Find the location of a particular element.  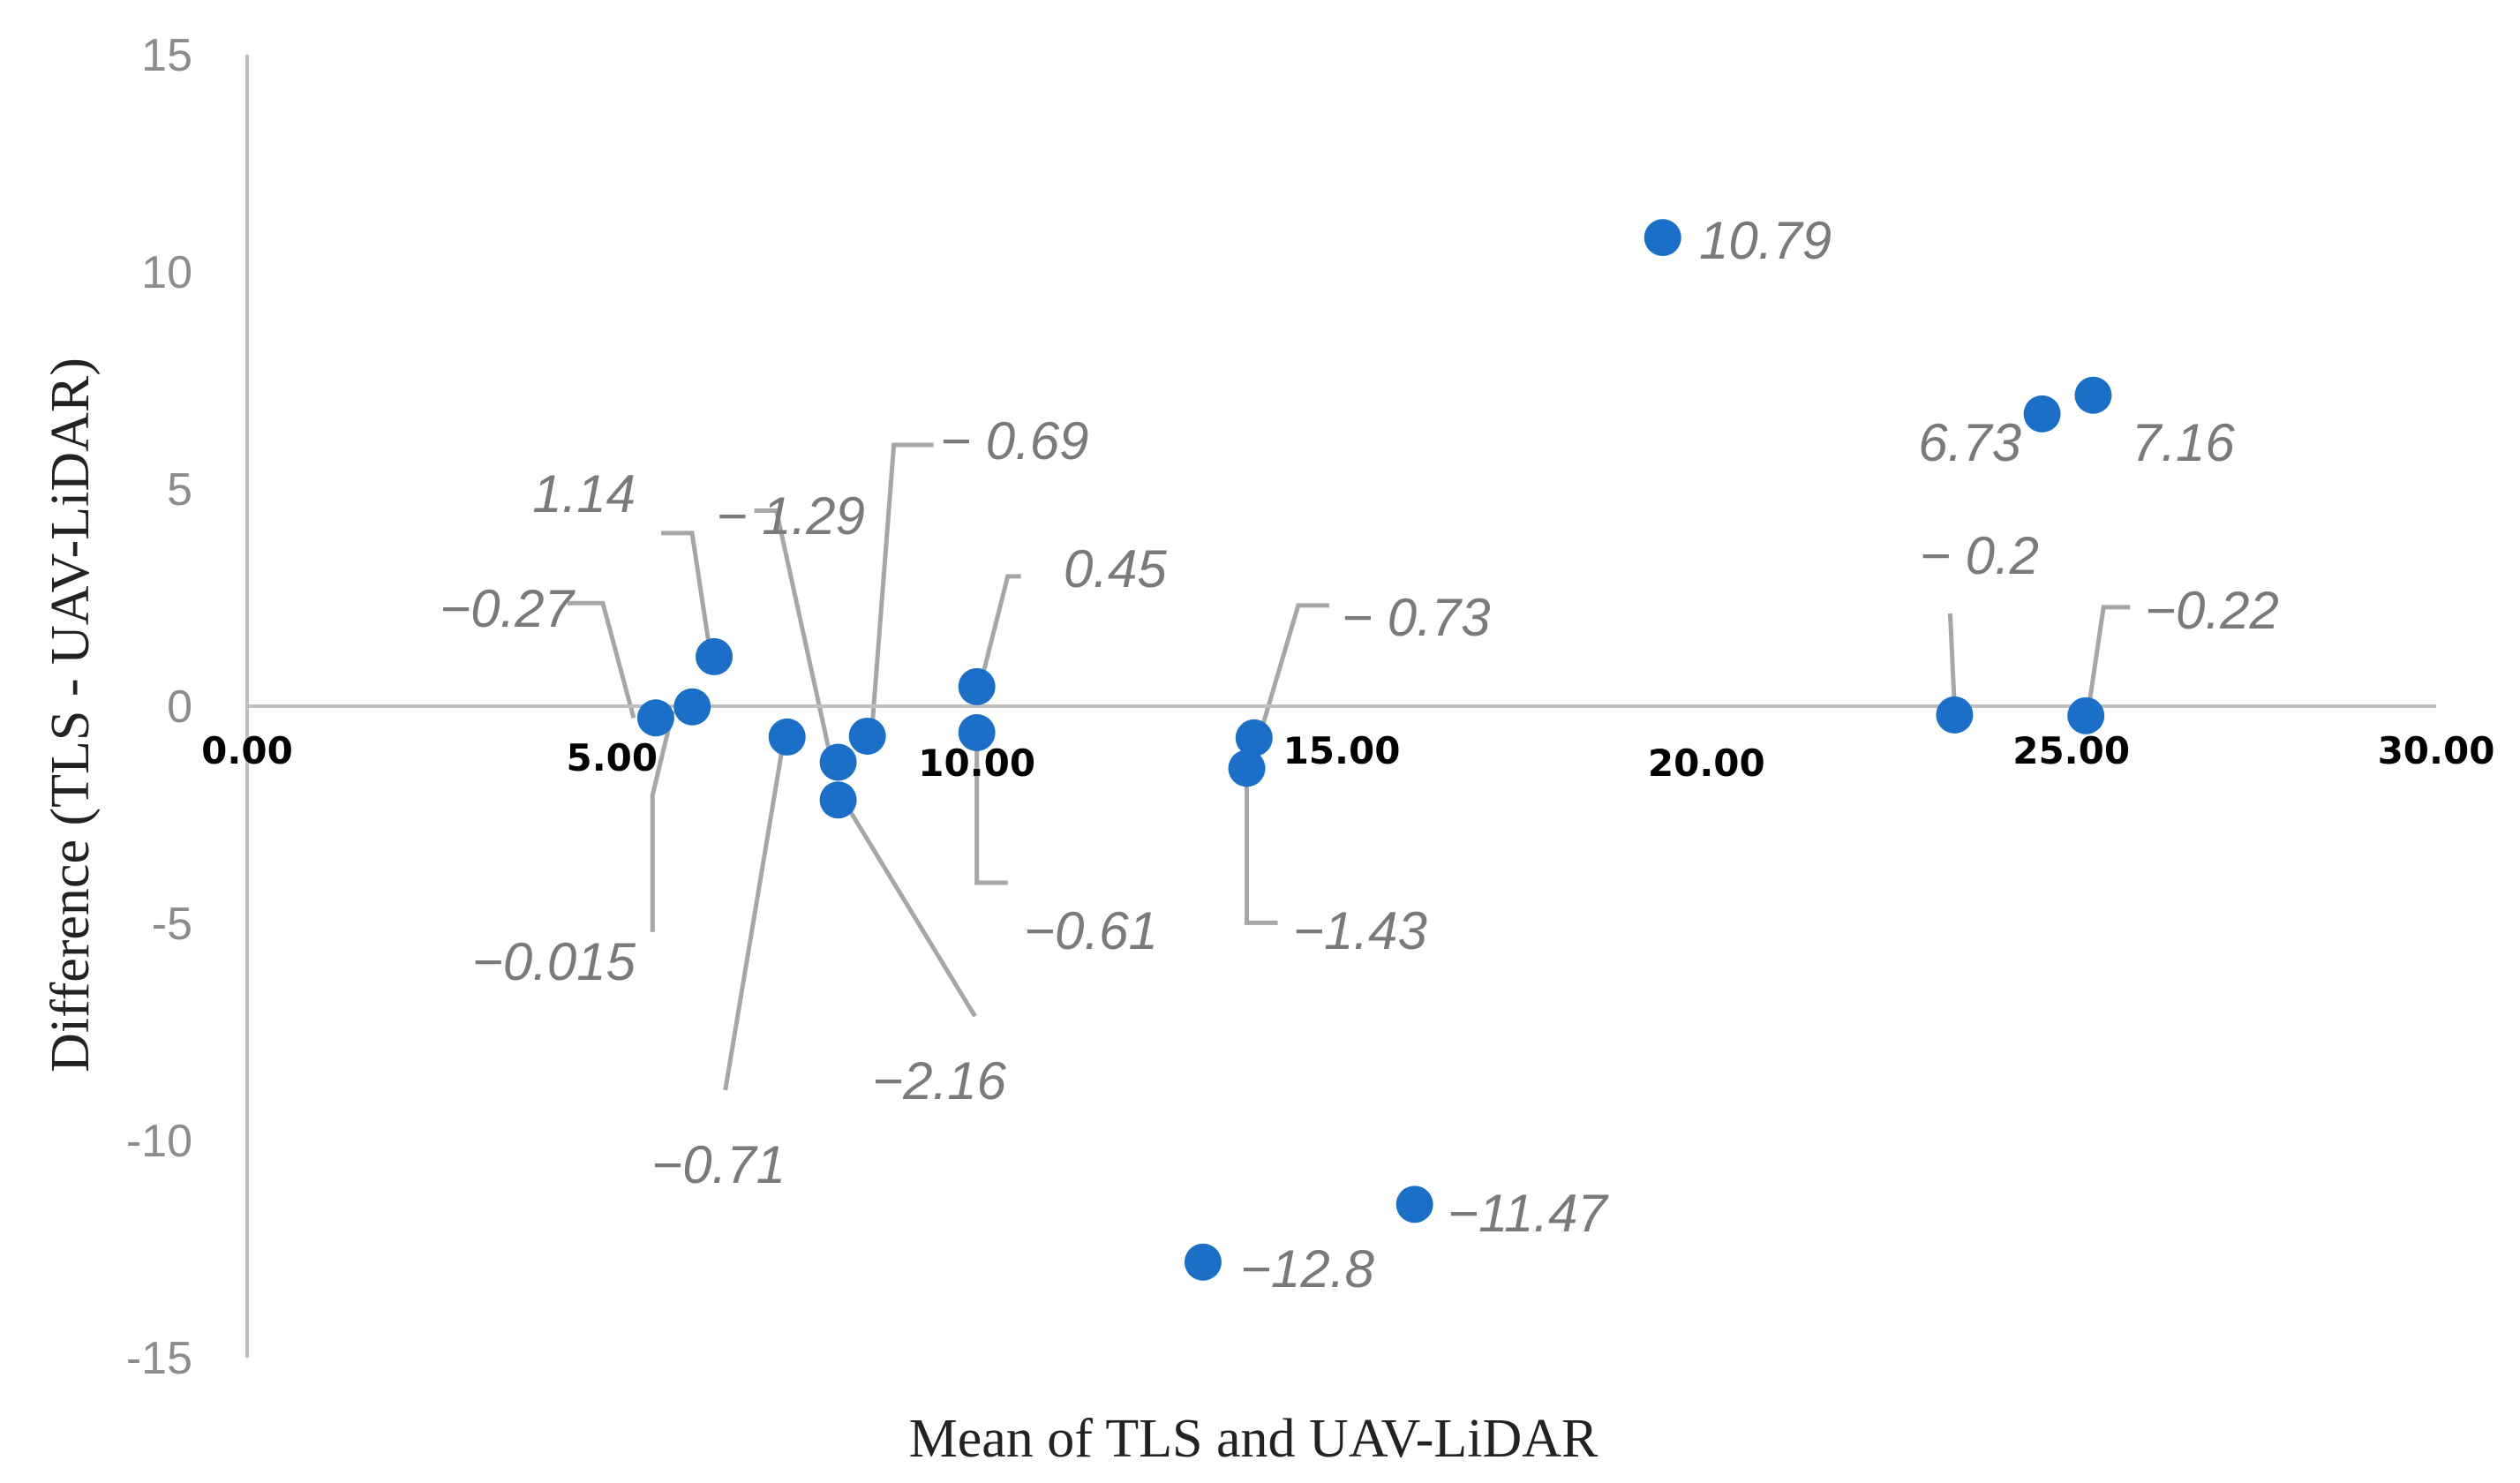

x-tick-label: 20.00 is located at coordinates (1706, 763).